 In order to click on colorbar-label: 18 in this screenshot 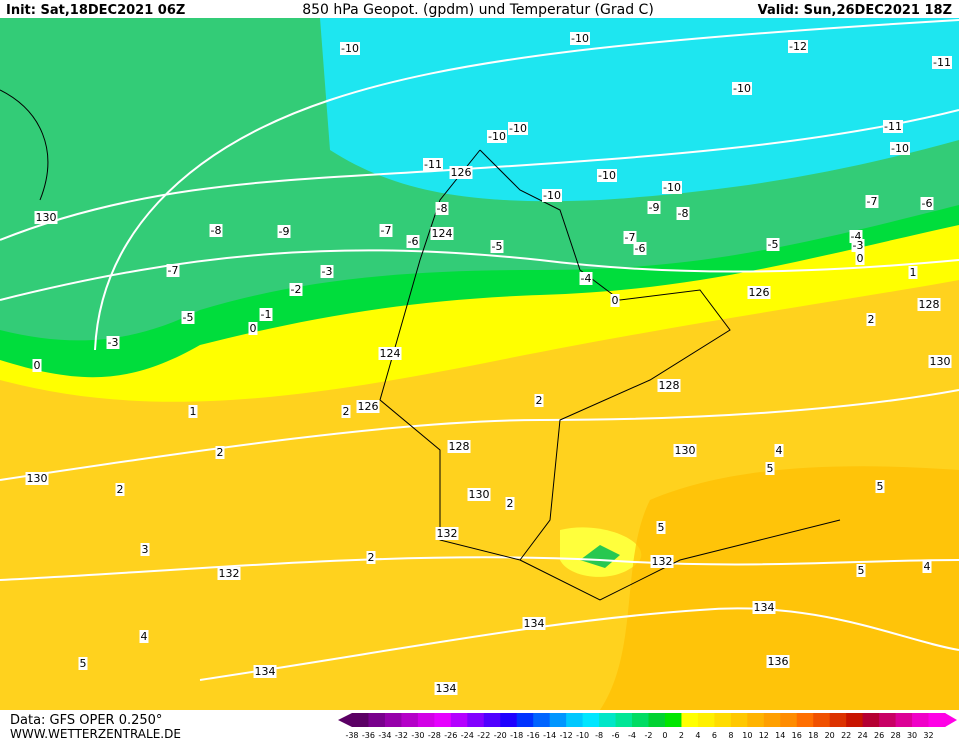, I will do `click(813, 735)`.